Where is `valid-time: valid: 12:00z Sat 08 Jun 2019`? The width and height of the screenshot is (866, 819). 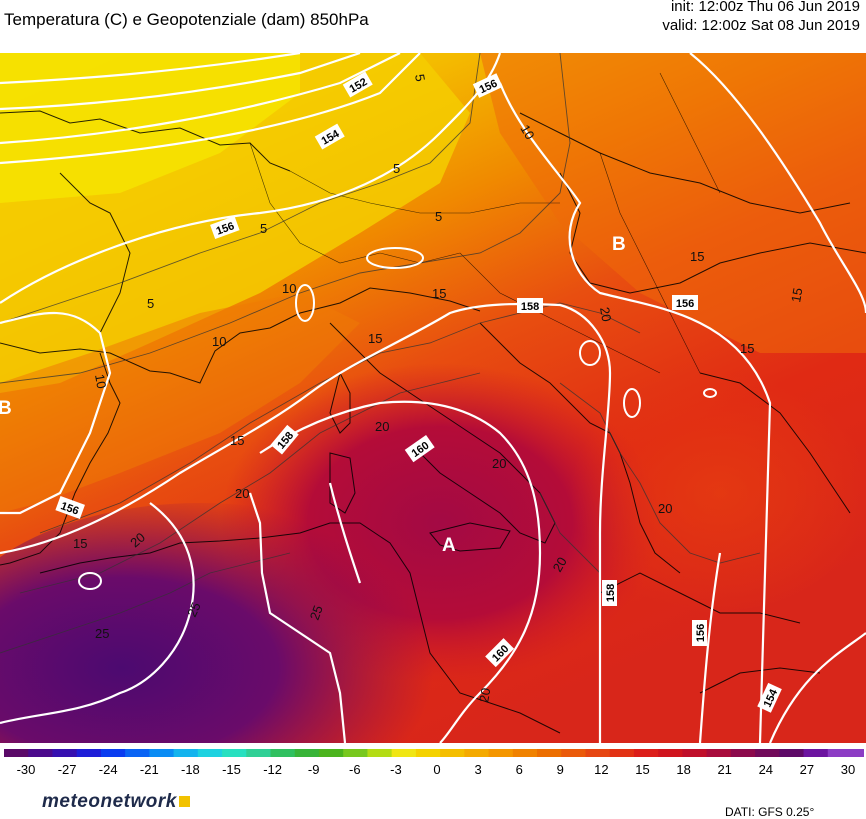
valid-time: valid: 12:00z Sat 08 Jun 2019 is located at coordinates (761, 25).